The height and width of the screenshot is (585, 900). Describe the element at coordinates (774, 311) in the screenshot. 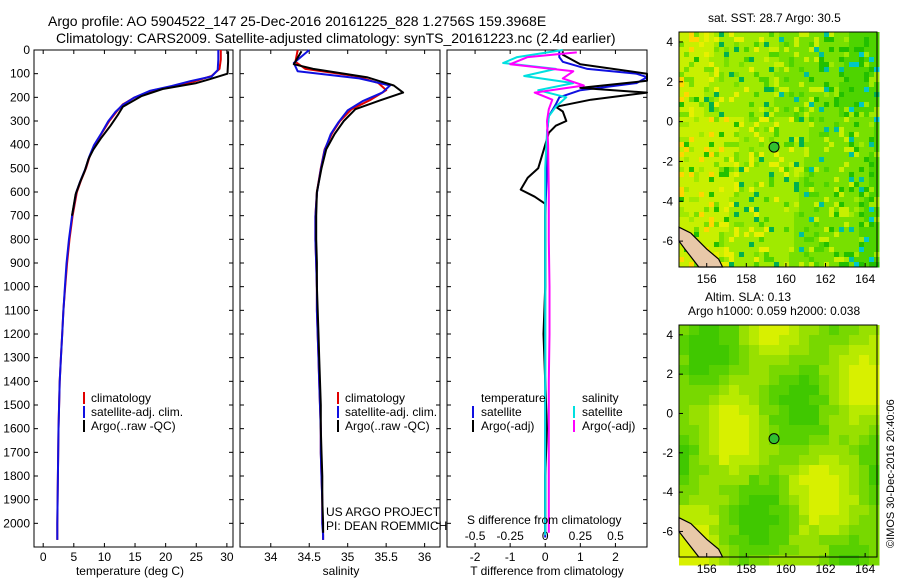

I see `sla-map-title-2: Argo h1000: 0.059 h2000: 0.038` at that location.